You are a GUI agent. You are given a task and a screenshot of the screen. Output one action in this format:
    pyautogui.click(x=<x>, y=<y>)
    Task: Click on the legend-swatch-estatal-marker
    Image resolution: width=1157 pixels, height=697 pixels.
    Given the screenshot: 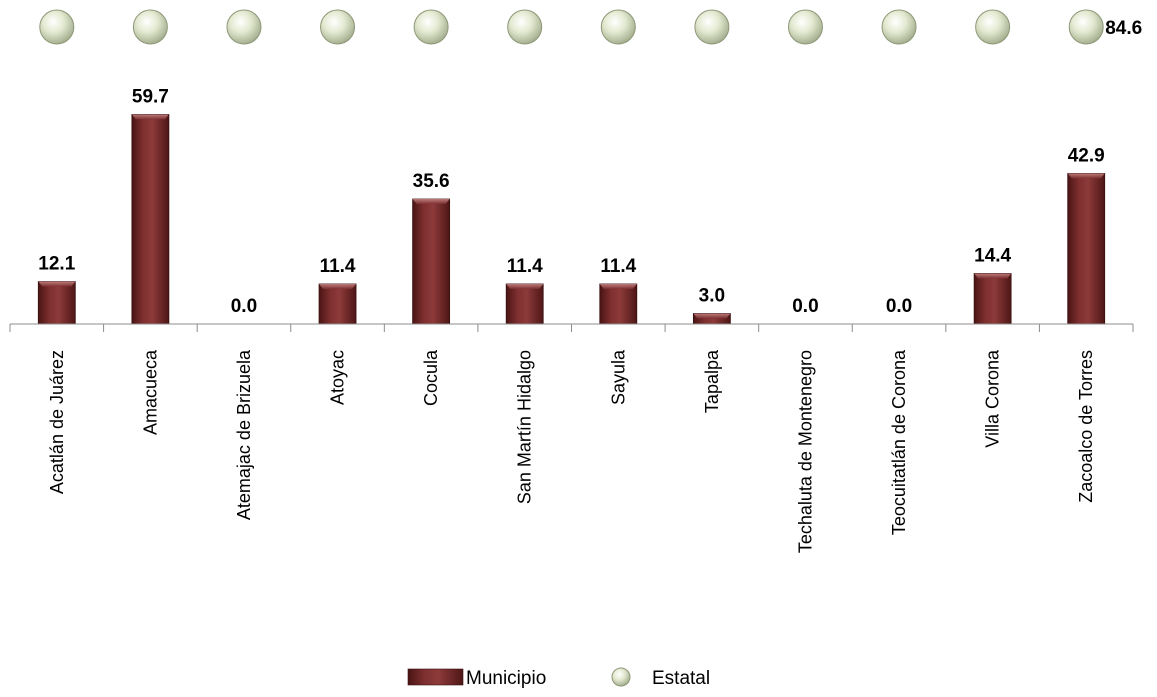 What is the action you would take?
    pyautogui.click(x=621, y=677)
    